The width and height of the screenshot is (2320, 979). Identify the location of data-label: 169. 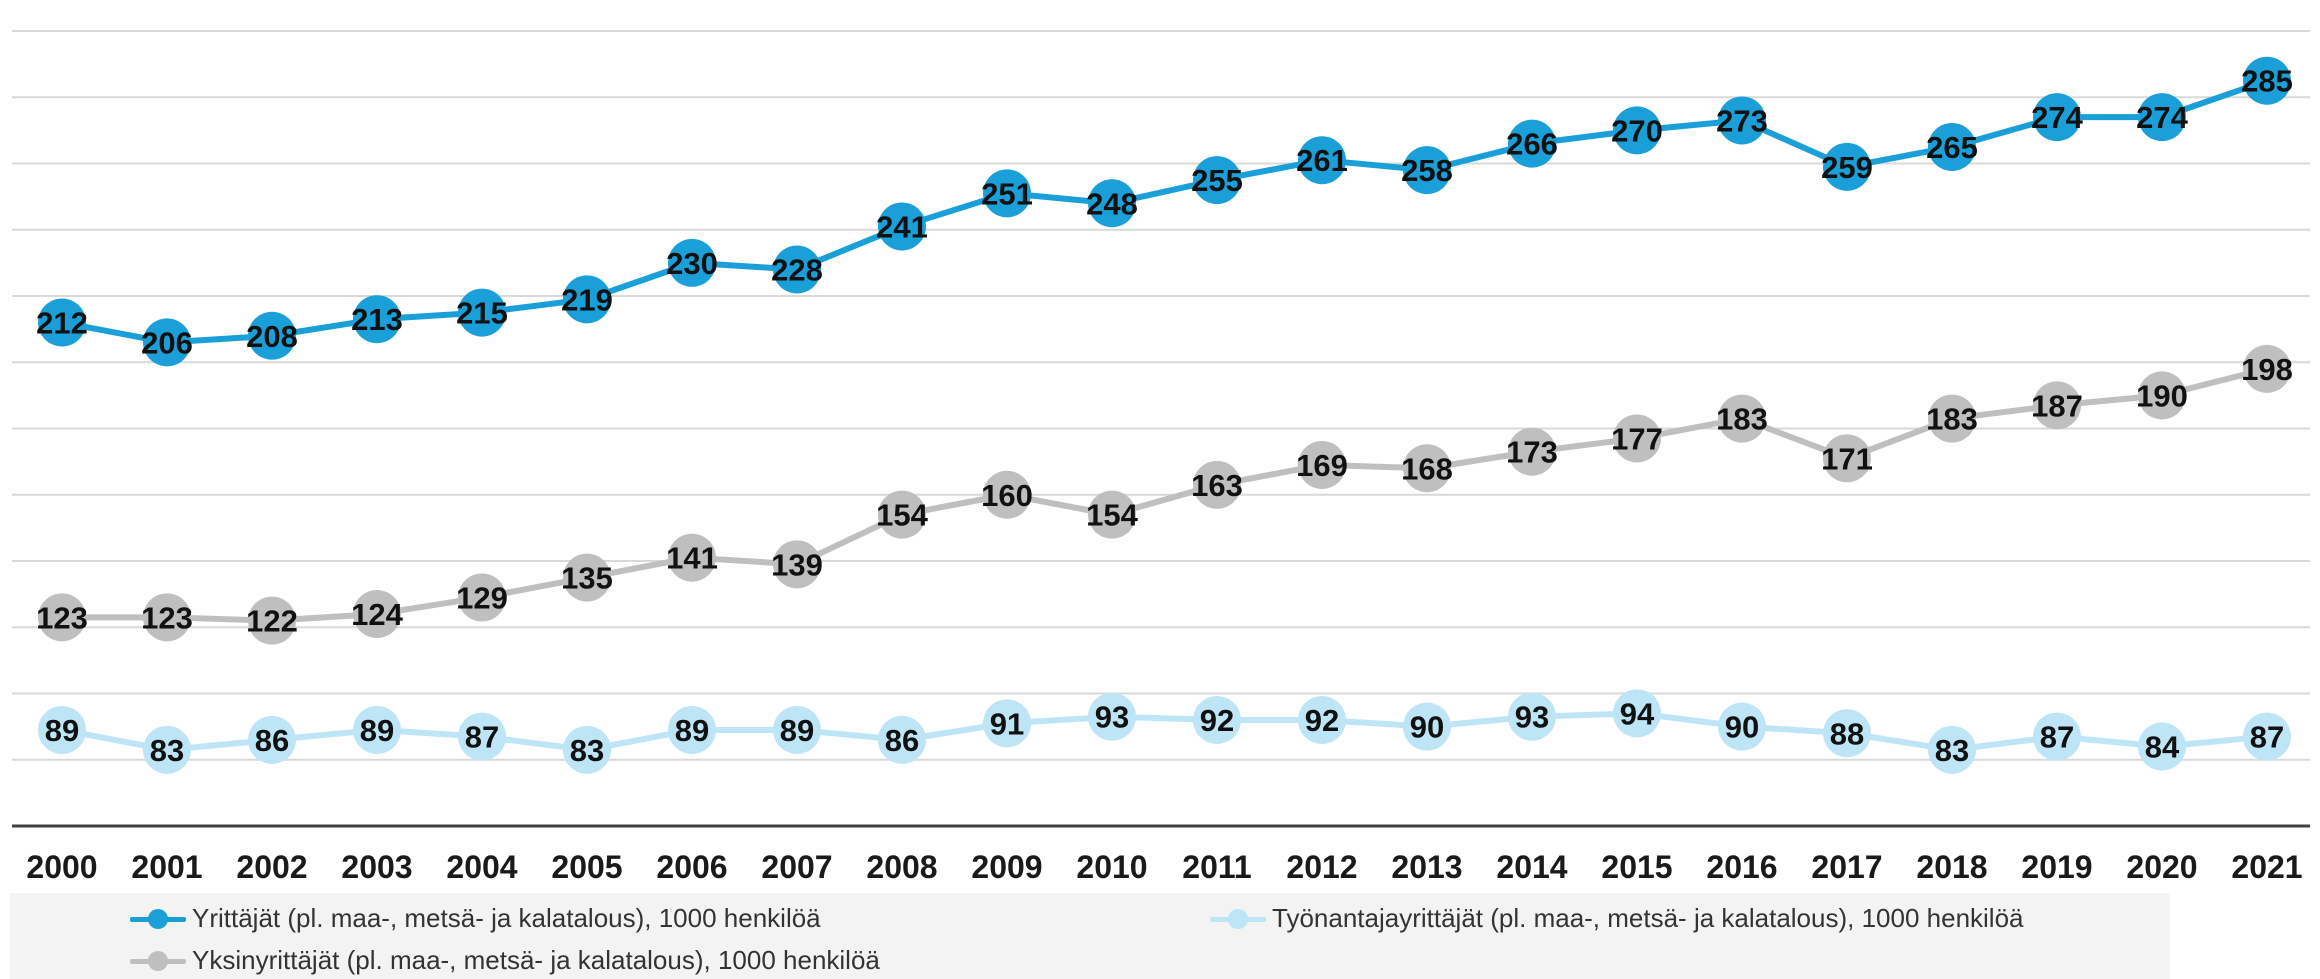
(1322, 465).